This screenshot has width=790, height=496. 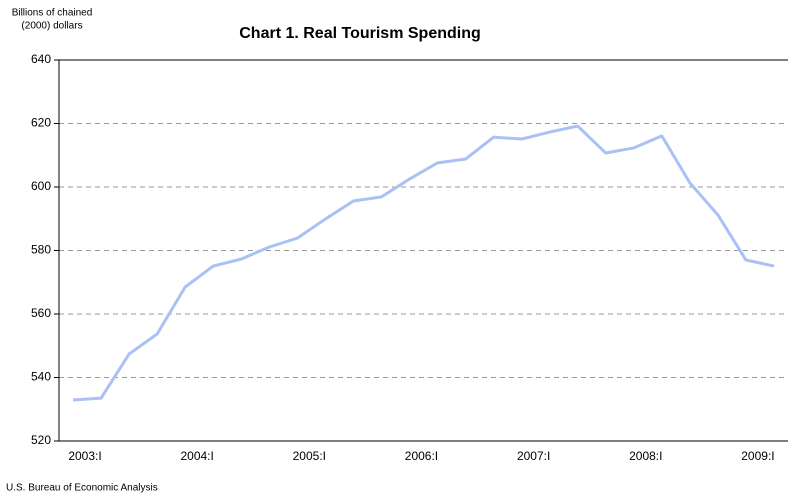 What do you see at coordinates (309, 456) in the screenshot?
I see `x-tick-label: 2005:I` at bounding box center [309, 456].